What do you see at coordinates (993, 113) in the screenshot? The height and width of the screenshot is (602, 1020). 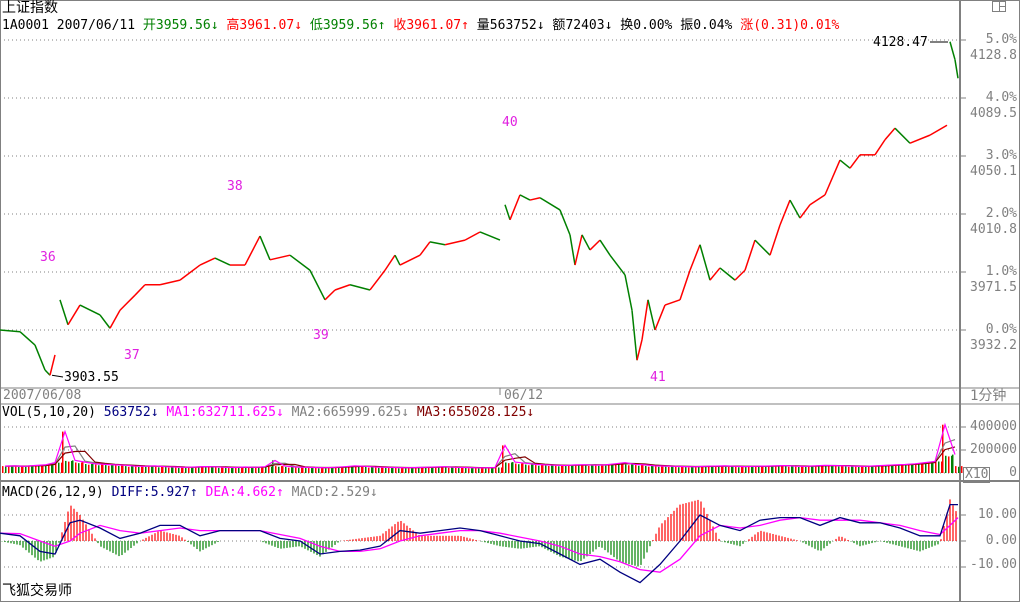 I see `price-axis-label: 4089.5` at bounding box center [993, 113].